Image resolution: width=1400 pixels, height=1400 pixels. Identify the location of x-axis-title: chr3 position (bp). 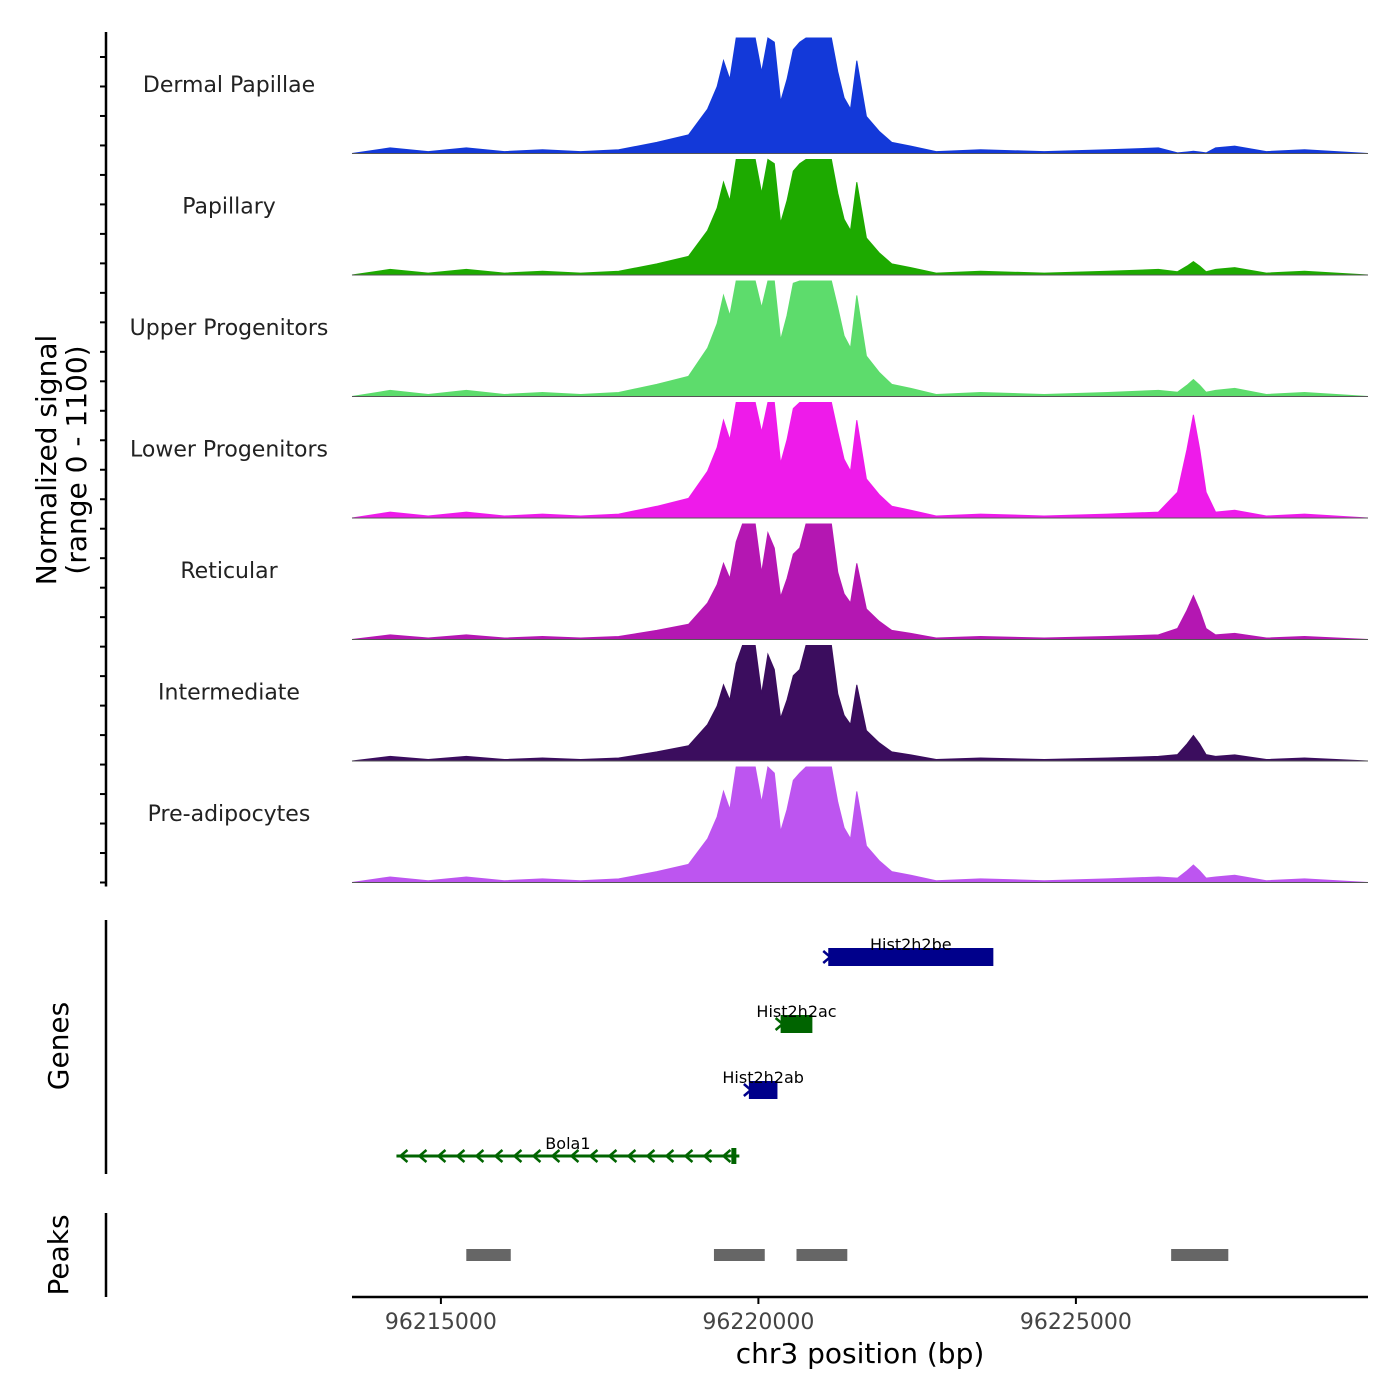
(860, 1353).